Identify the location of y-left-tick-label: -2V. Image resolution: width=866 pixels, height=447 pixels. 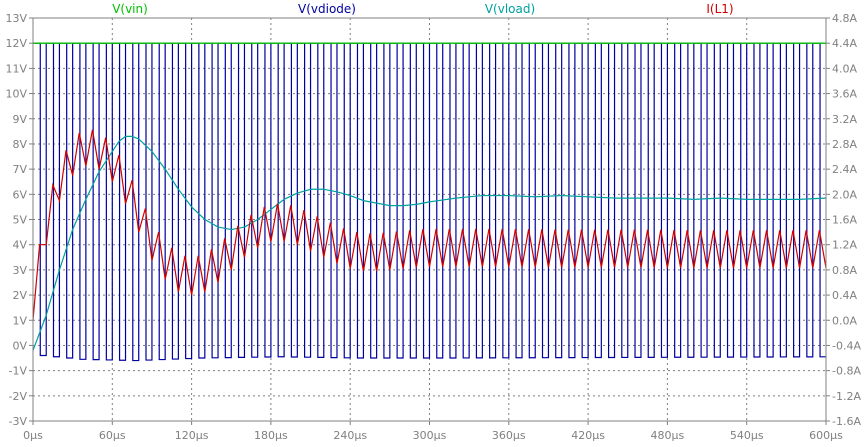
(18, 396).